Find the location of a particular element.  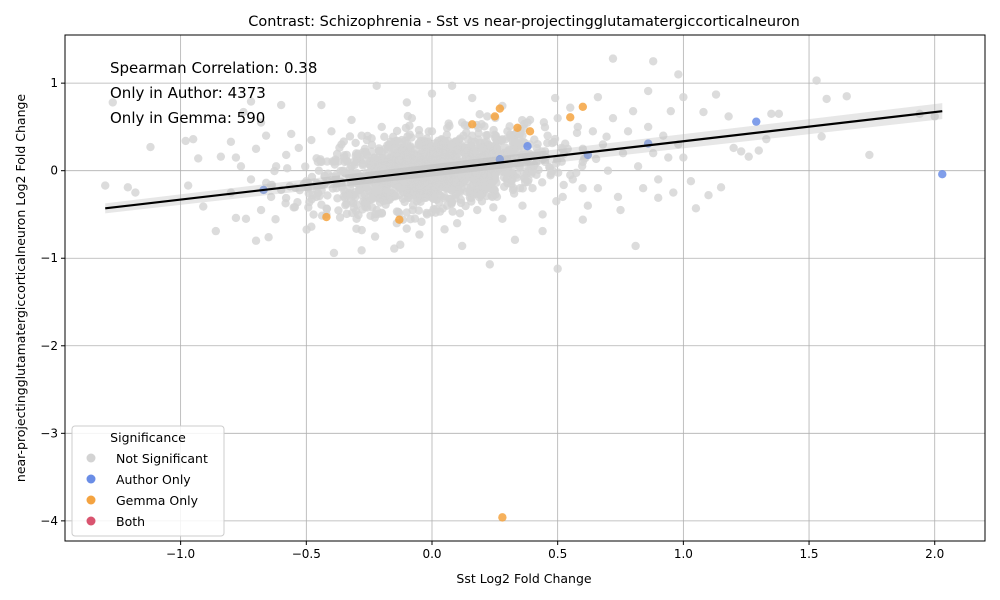

annotation-spearman: Spearman Correlation: 0.38 is located at coordinates (213, 68).